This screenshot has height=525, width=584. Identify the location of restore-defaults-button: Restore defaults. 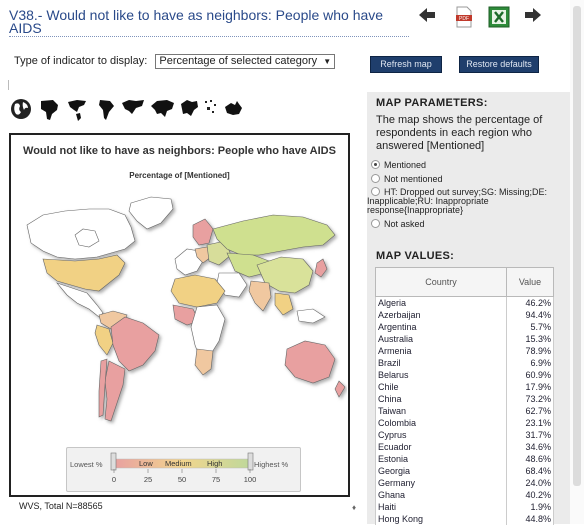
(499, 64).